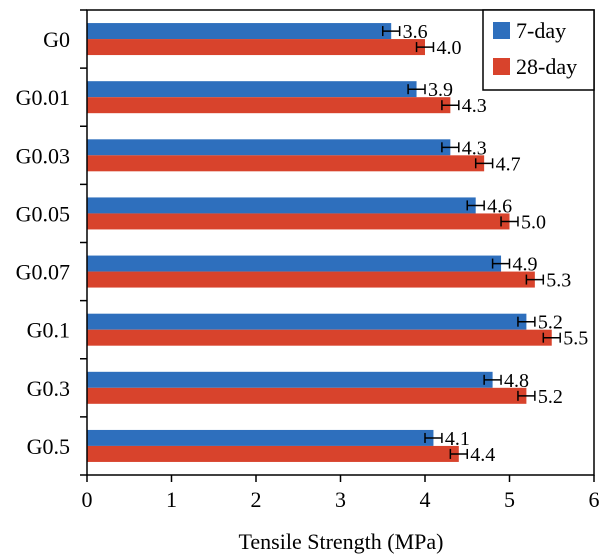 This screenshot has height=554, width=603. I want to click on data-label-28-day-G0.3: 5.2, so click(550, 397).